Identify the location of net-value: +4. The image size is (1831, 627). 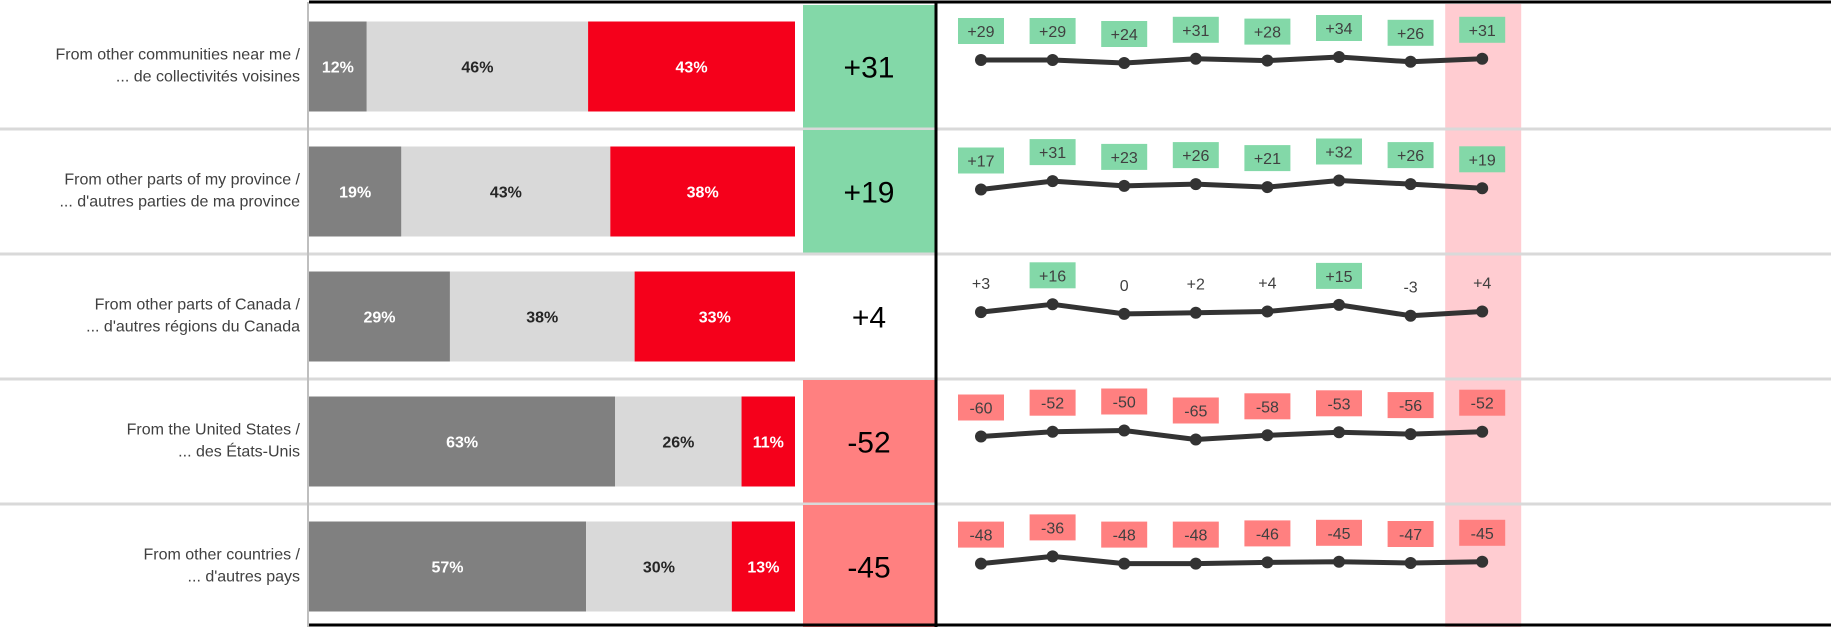
(869, 318).